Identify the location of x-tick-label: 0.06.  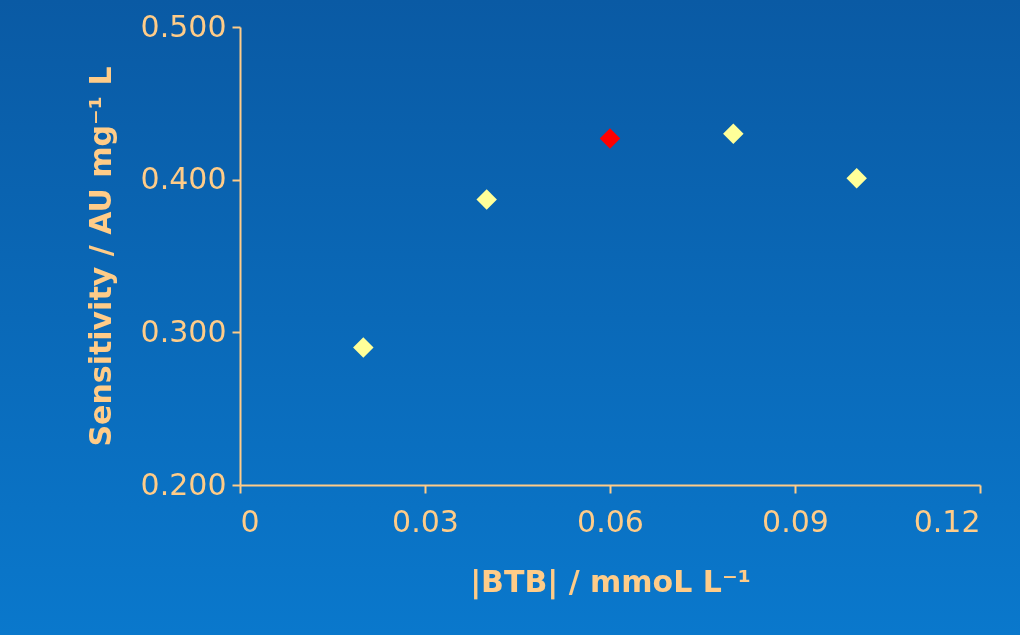
(610, 521).